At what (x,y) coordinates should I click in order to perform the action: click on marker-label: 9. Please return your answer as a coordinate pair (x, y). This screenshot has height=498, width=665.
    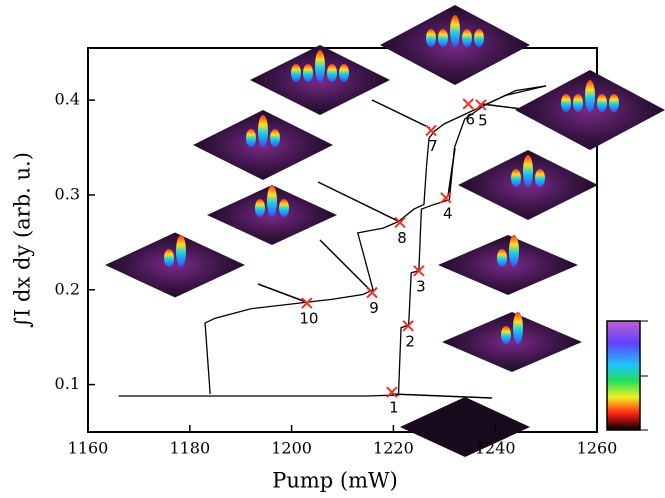
    Looking at the image, I should click on (374, 308).